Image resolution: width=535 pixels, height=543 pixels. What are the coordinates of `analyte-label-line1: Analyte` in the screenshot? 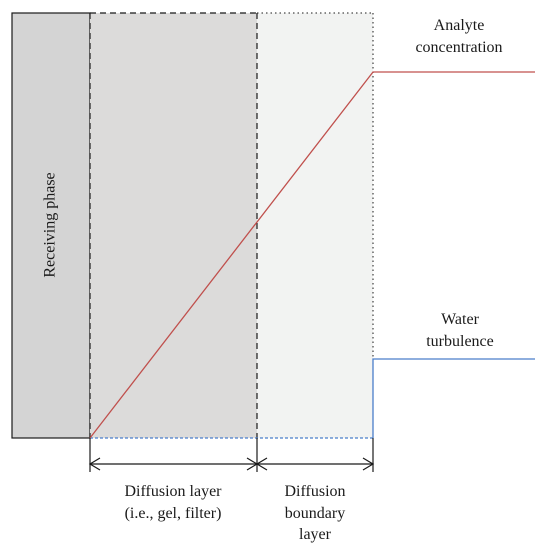 It's located at (459, 25).